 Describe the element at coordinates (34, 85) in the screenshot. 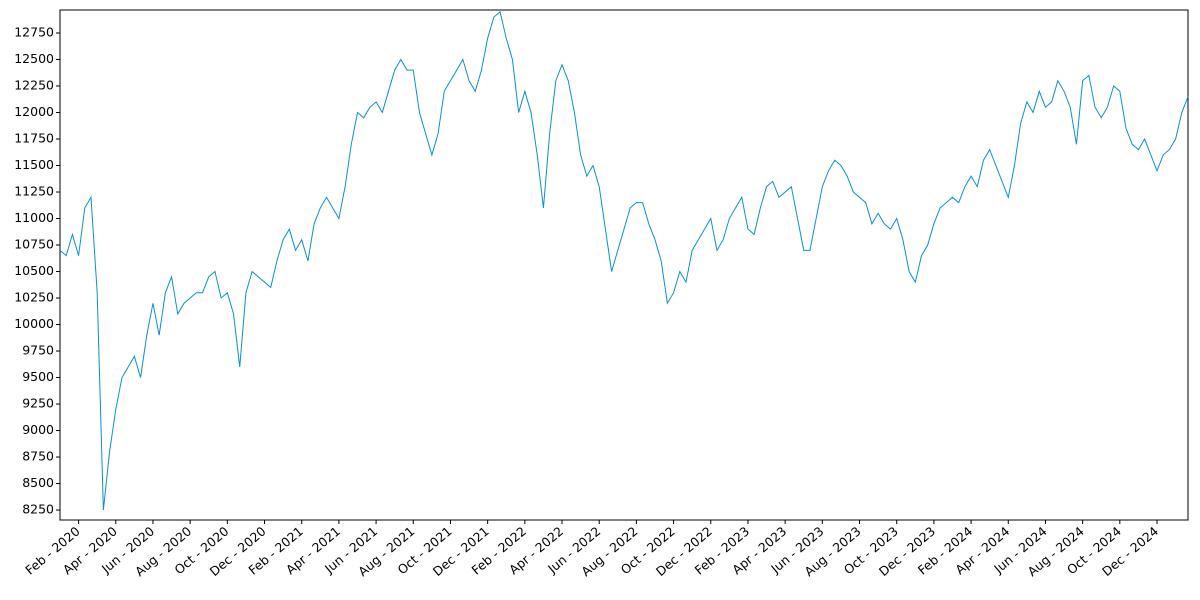

I see `y-tick-label: 12250` at that location.